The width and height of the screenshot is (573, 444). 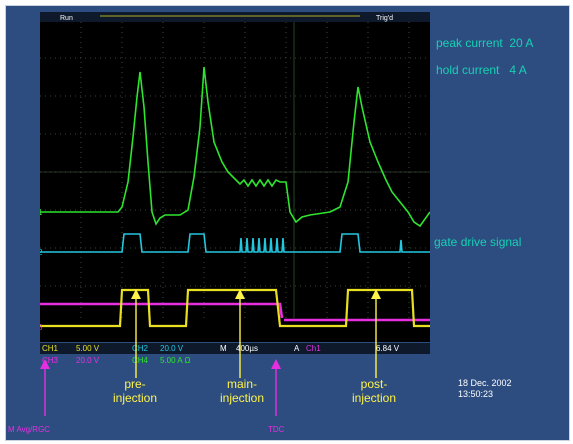 What do you see at coordinates (478, 242) in the screenshot?
I see `gate-drive-label: gate drive signal` at bounding box center [478, 242].